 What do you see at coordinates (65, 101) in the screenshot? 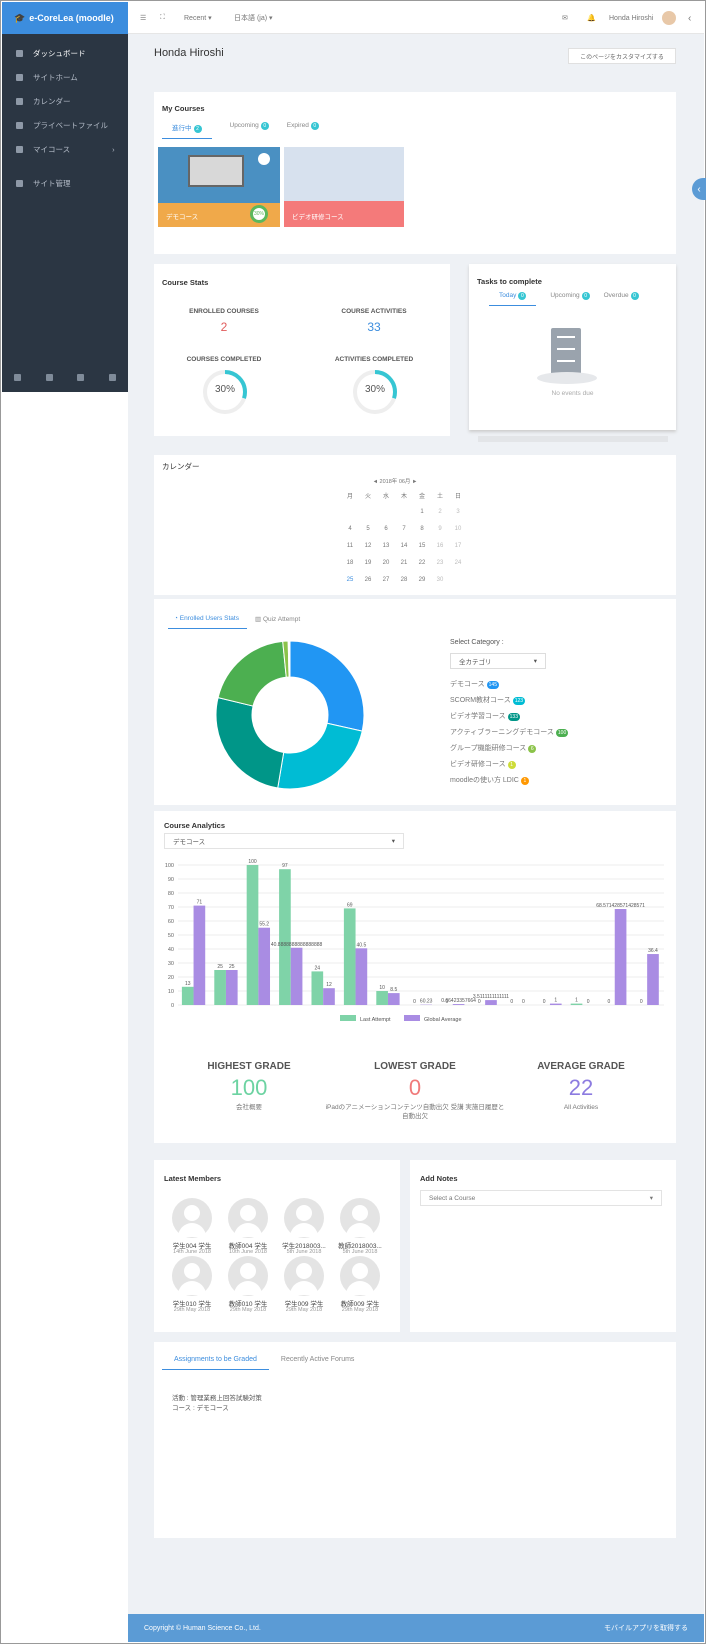
I see `sidebar-item-calendar: カレンダー` at bounding box center [65, 101].